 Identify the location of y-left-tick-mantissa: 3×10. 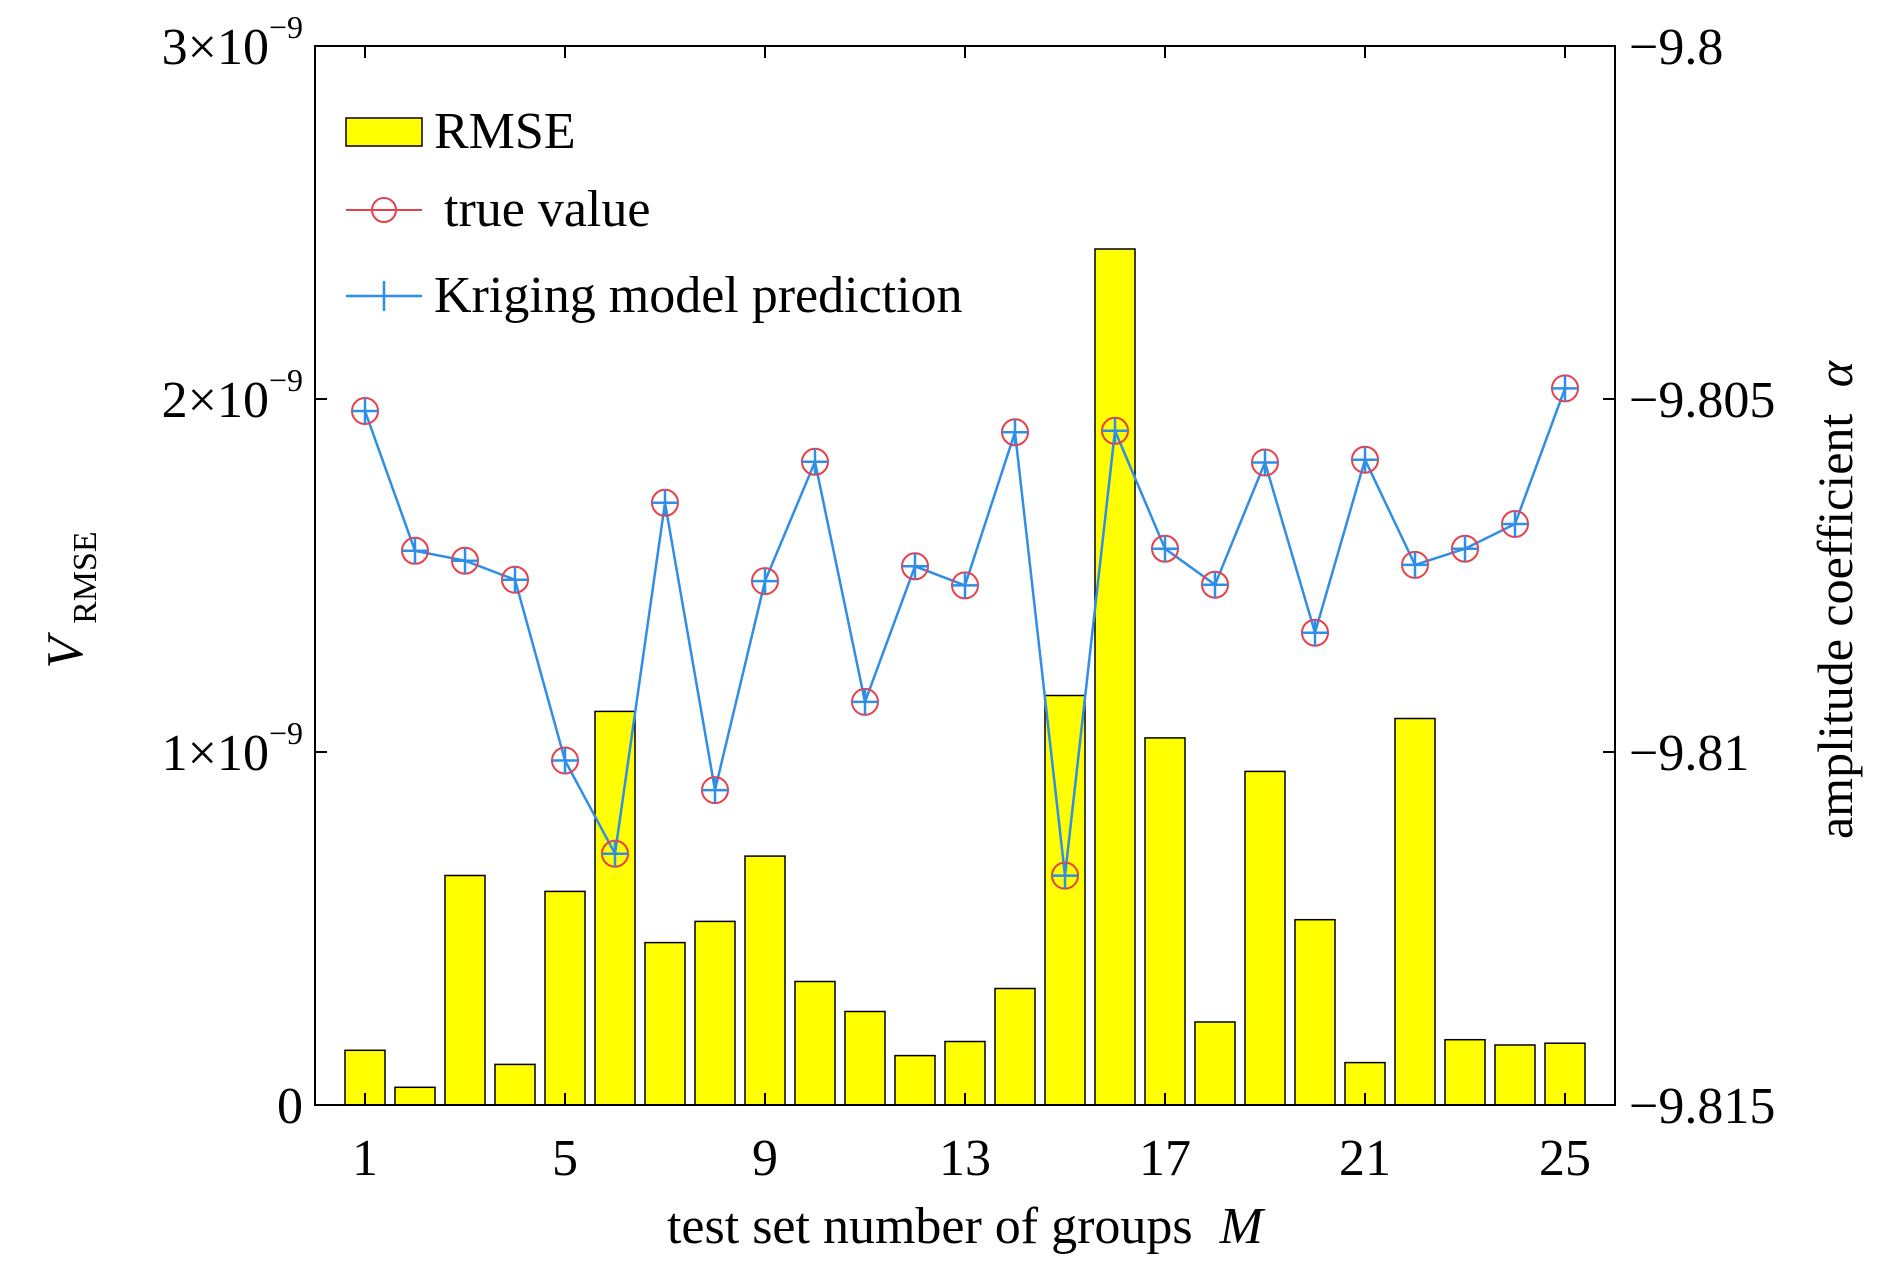
(215, 47).